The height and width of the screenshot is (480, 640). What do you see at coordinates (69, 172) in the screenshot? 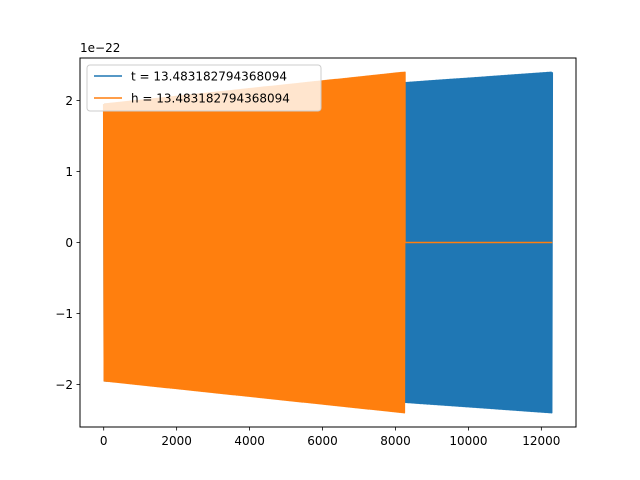
I see `y-tick-label: 1` at bounding box center [69, 172].